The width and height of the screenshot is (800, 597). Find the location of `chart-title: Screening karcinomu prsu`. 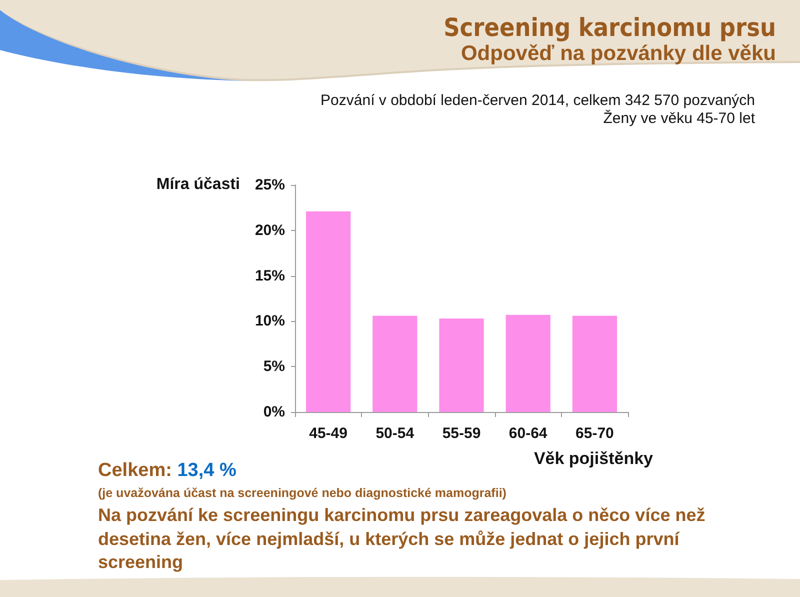

chart-title: Screening karcinomu prsu is located at coordinates (610, 27).